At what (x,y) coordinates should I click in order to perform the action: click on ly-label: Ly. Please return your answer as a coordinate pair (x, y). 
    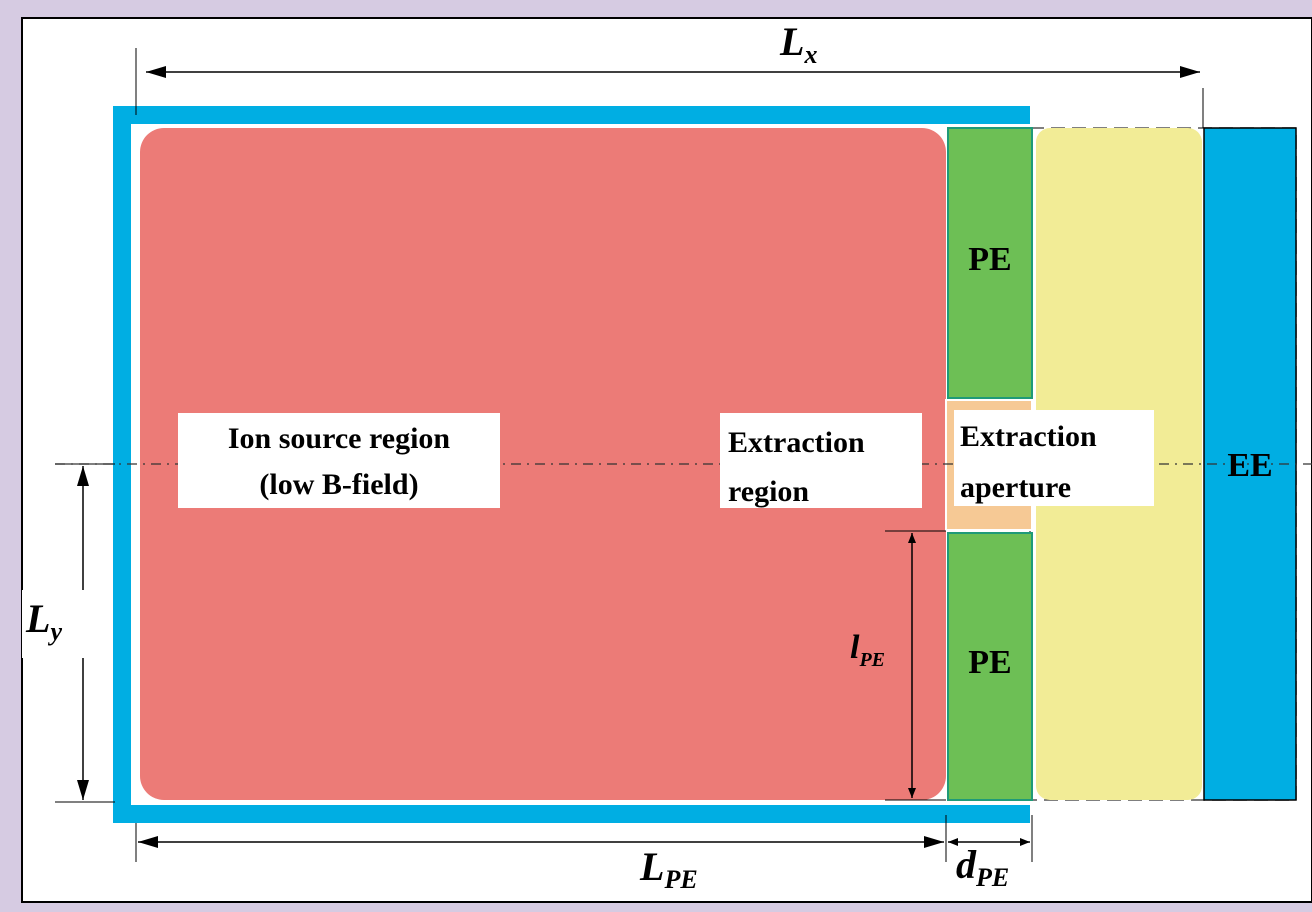
    Looking at the image, I should click on (43, 621).